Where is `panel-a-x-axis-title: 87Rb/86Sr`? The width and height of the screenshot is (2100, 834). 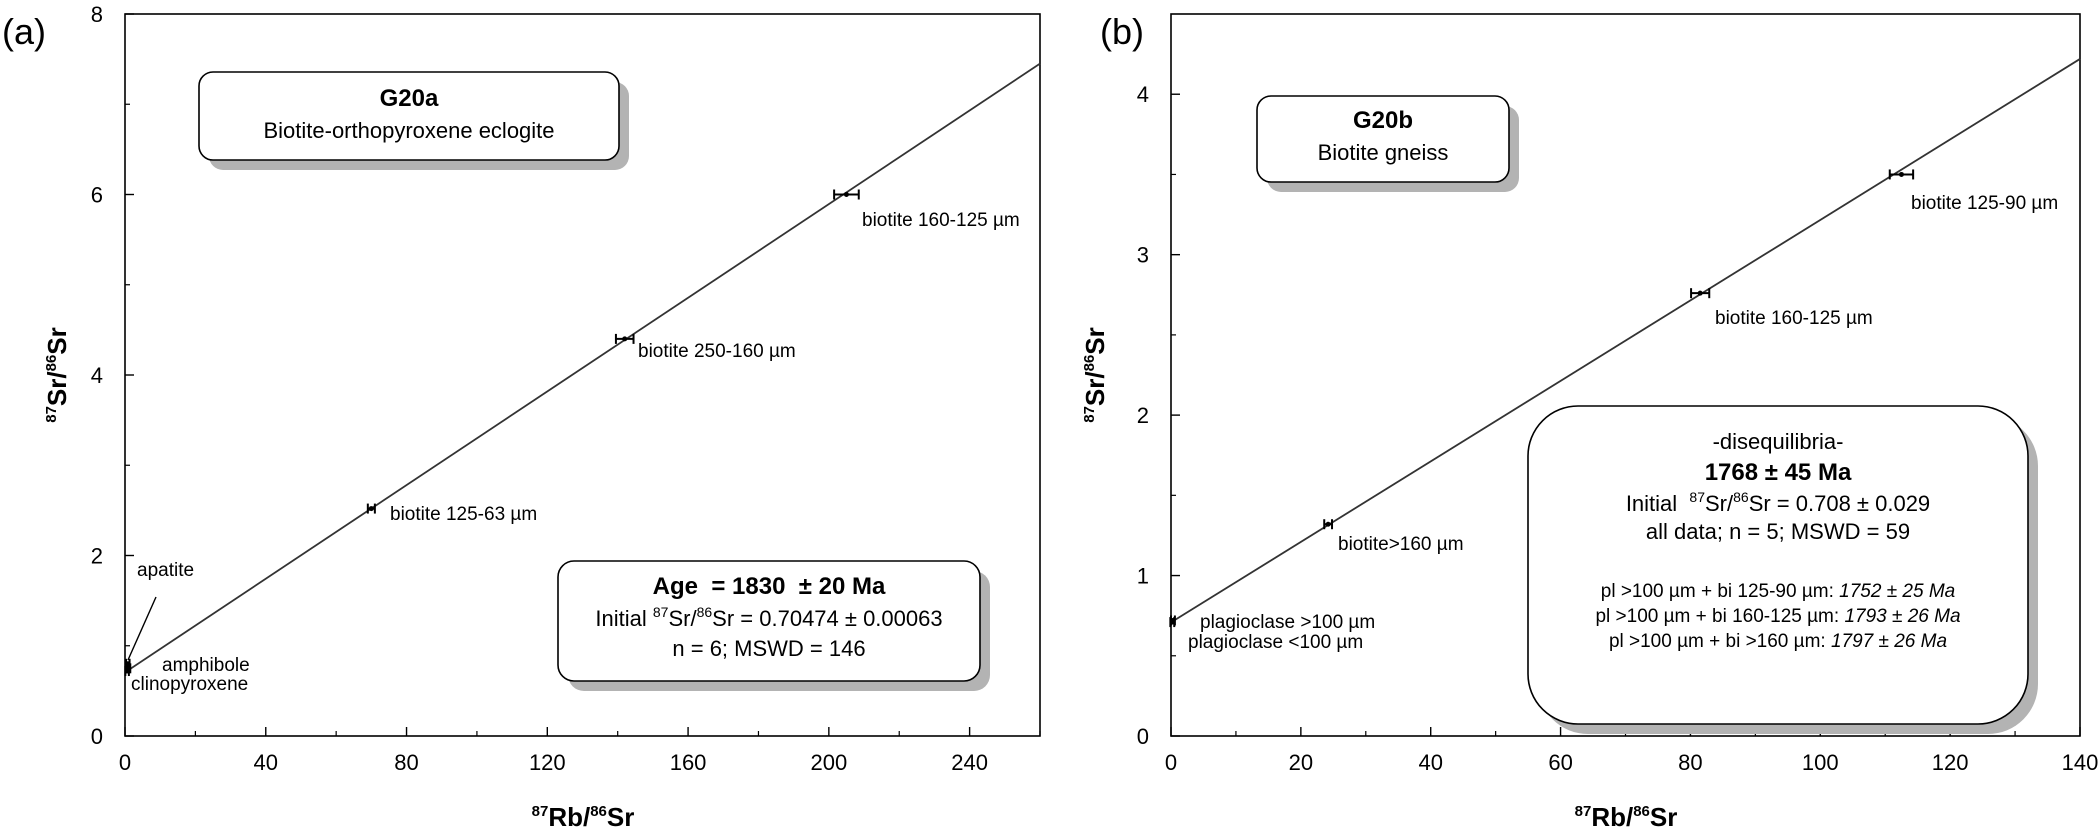
panel-a-x-axis-title: 87Rb/86Sr is located at coordinates (583, 817).